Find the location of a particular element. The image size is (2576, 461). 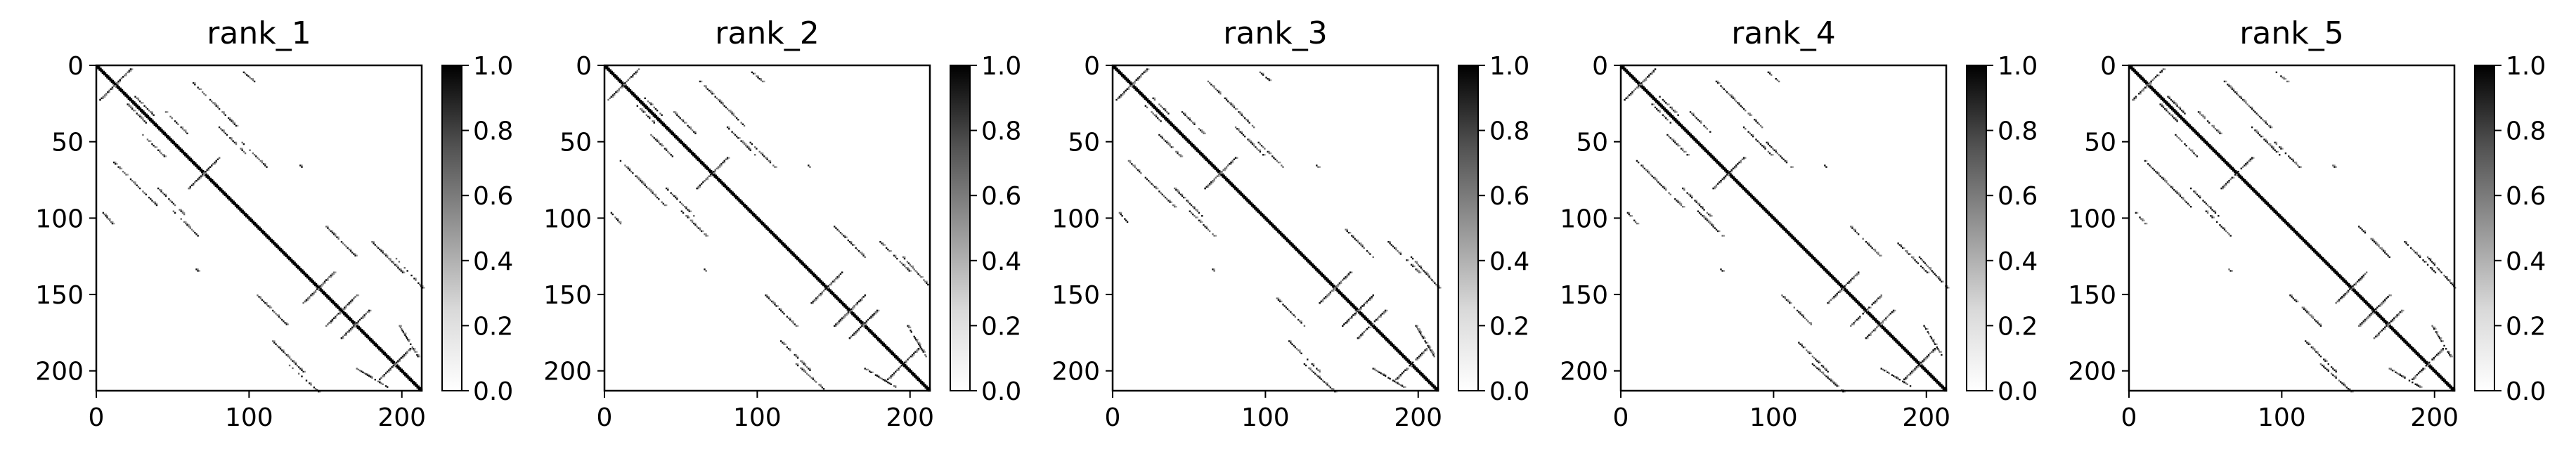

panel-title: rank_3 is located at coordinates (1275, 33).